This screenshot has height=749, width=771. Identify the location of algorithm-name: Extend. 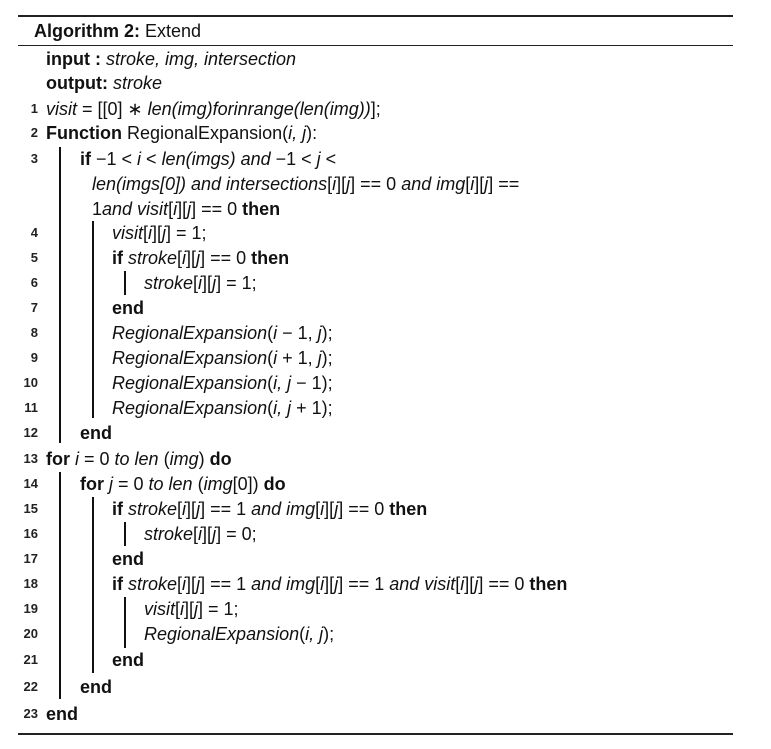
(173, 31).